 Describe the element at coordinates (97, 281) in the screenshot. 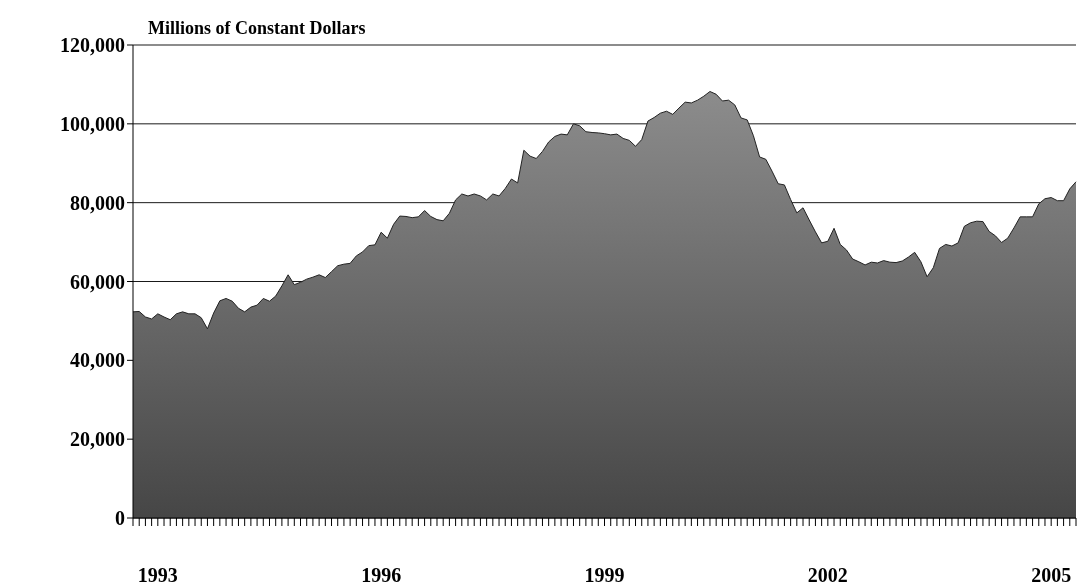

I see `y-tick-label: 60,000` at that location.